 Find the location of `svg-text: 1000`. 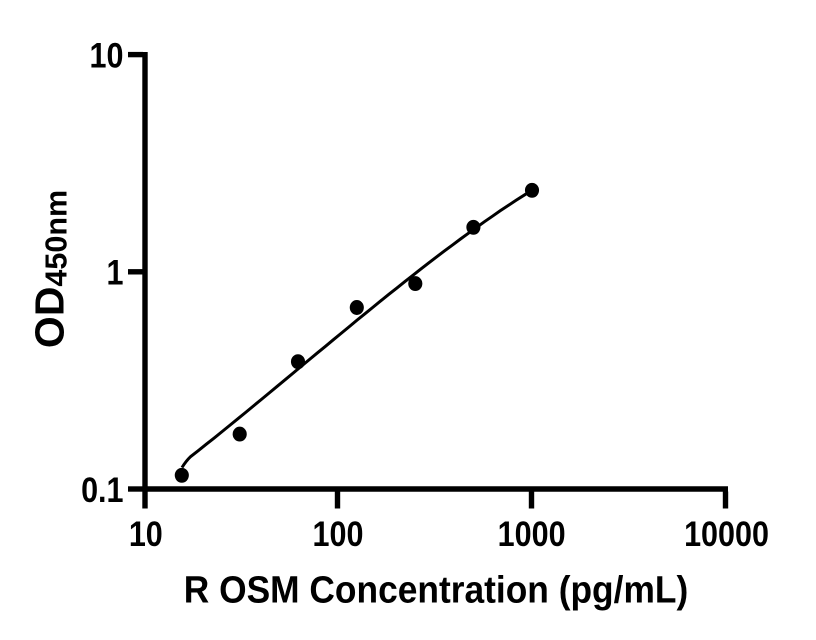

svg-text: 1000 is located at coordinates (532, 535).